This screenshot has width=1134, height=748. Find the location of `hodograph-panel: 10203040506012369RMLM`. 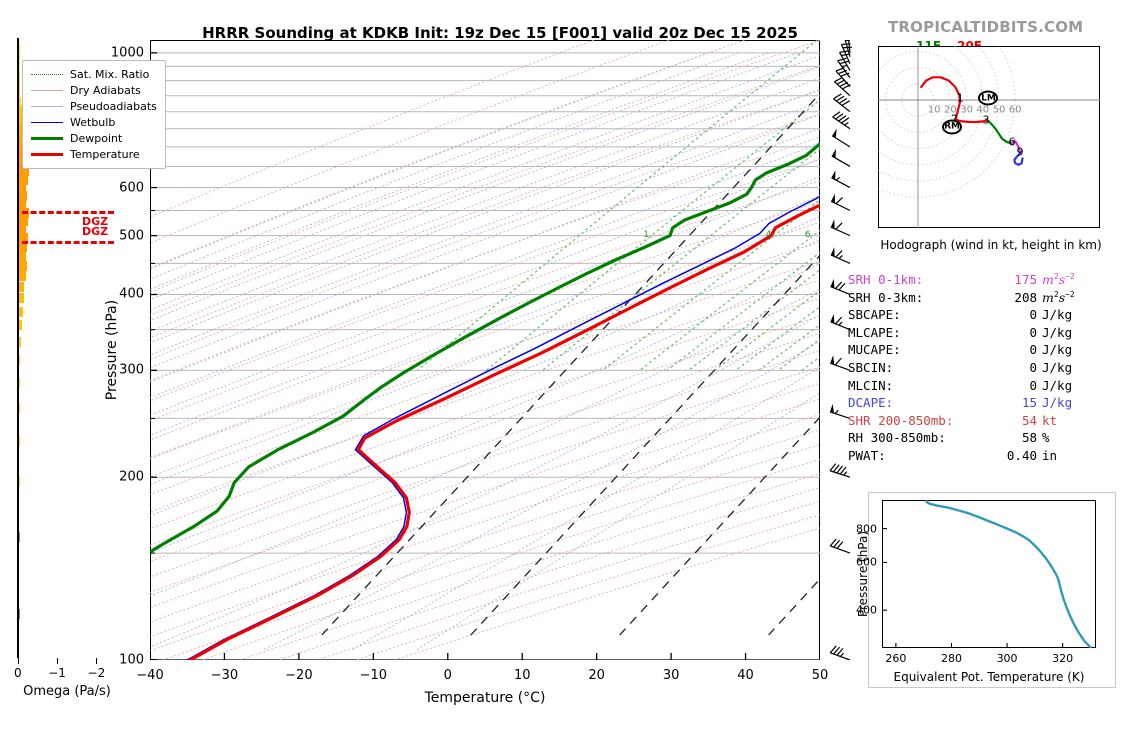

hodograph-panel: 10203040506012369RMLM is located at coordinates (989, 137).